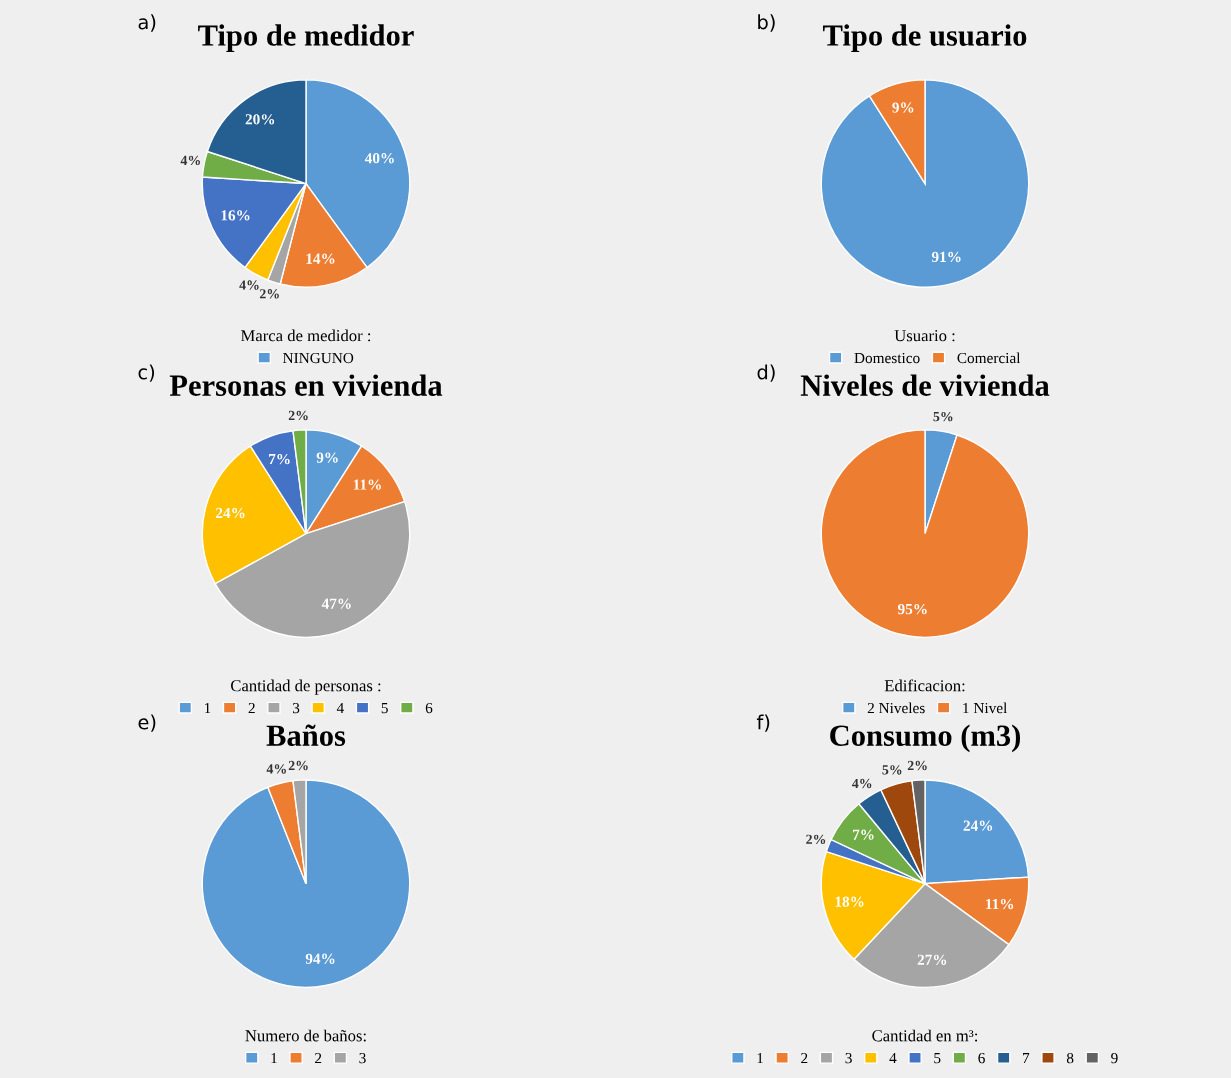 The image size is (1231, 1078). I want to click on chart-title: Tipo de usuario, so click(925, 38).